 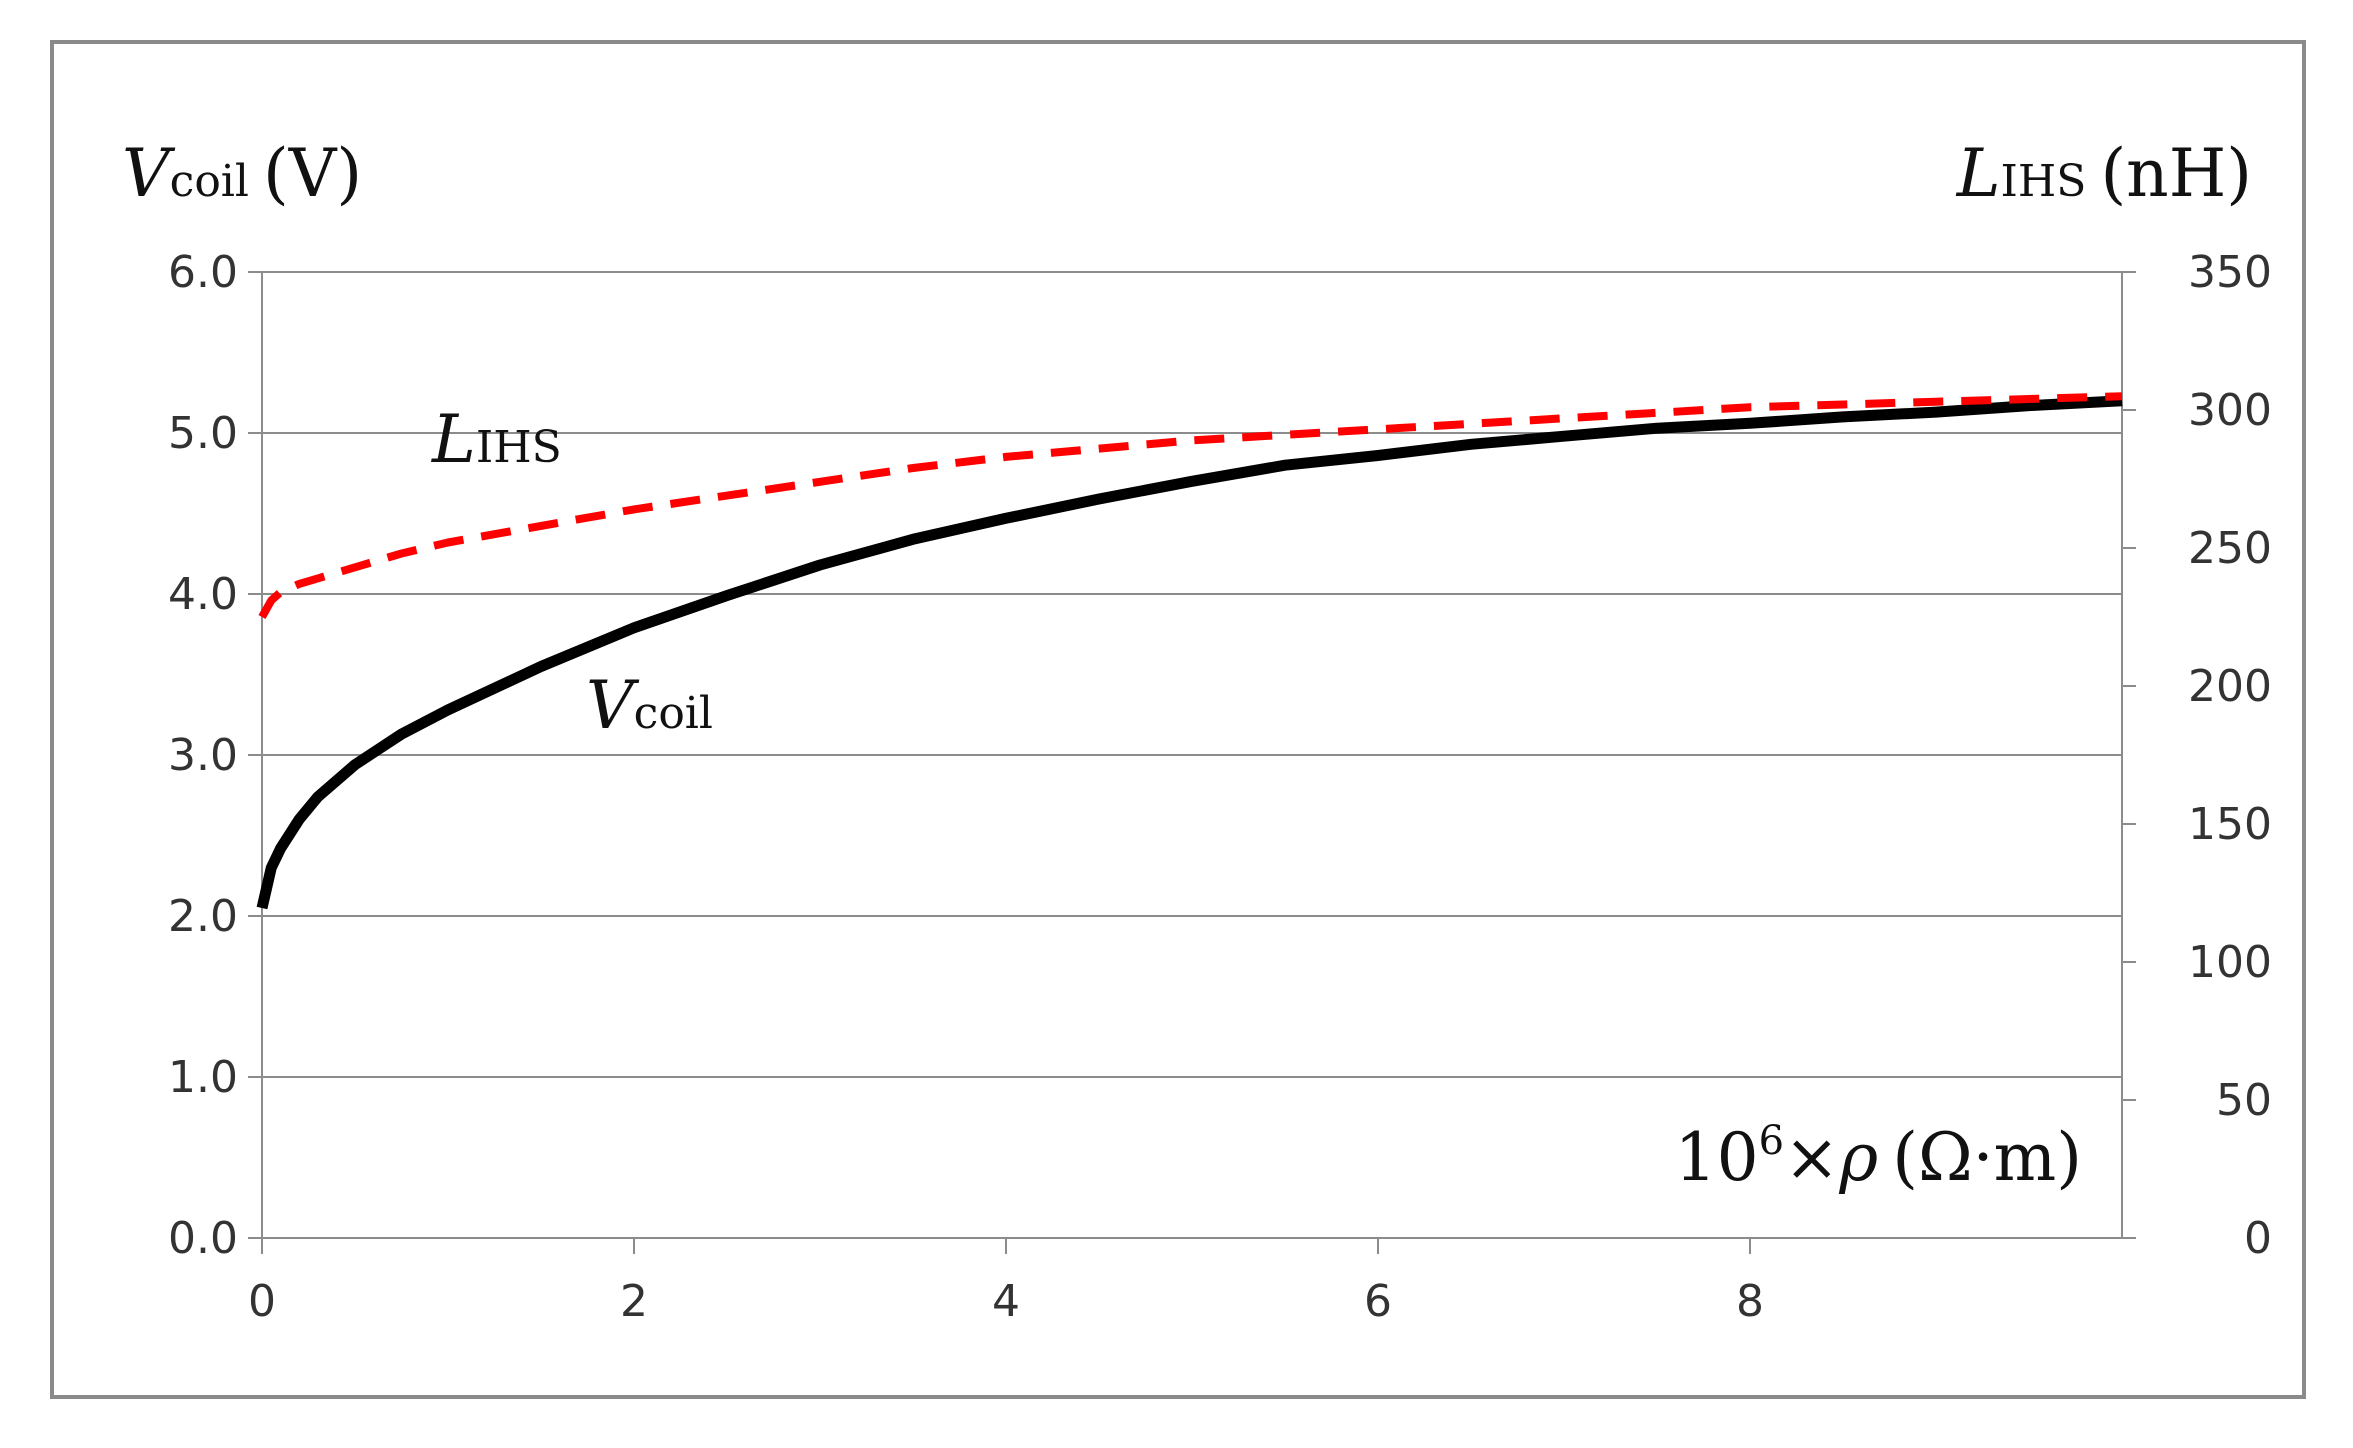 What do you see at coordinates (1378, 1301) in the screenshot?
I see `x-tick-label: 6` at bounding box center [1378, 1301].